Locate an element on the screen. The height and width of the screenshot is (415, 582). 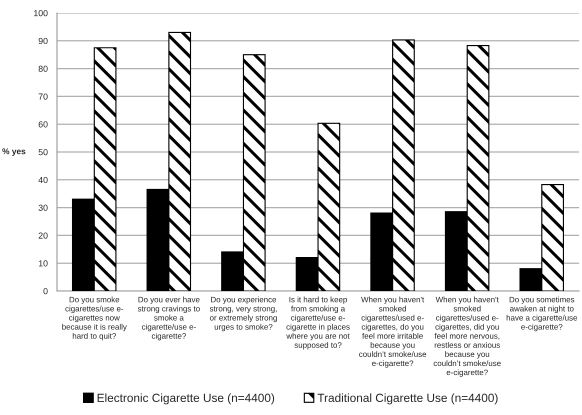
y-tick-label: 90 is located at coordinates (43, 41).